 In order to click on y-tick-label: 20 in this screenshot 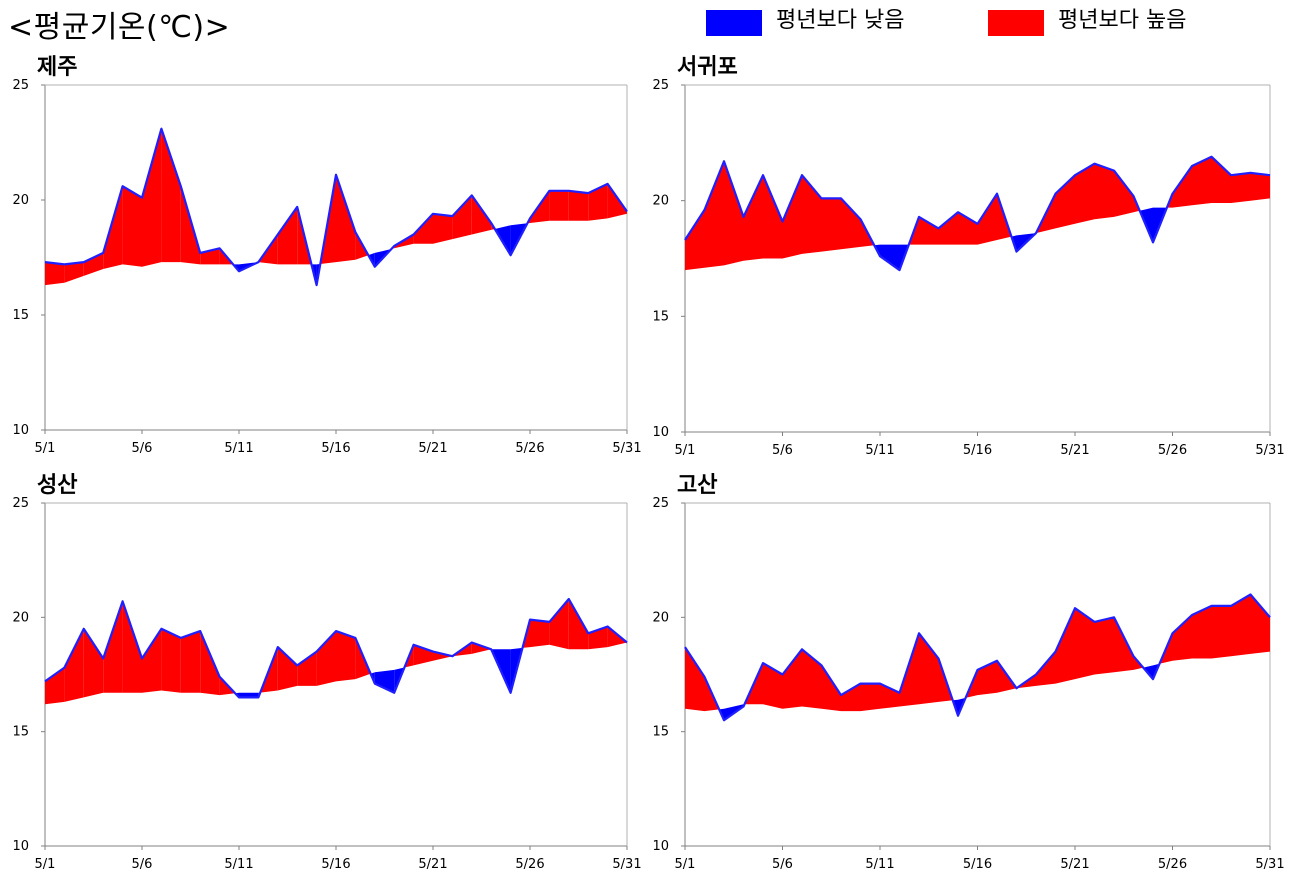, I will do `click(660, 201)`.